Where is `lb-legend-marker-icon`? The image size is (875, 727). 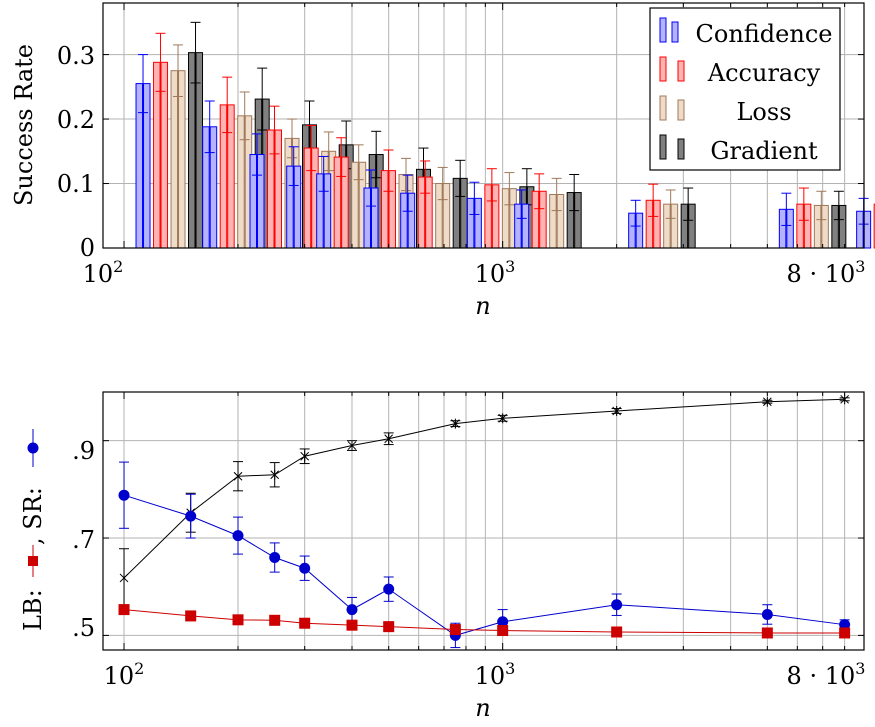 lb-legend-marker-icon is located at coordinates (33, 561).